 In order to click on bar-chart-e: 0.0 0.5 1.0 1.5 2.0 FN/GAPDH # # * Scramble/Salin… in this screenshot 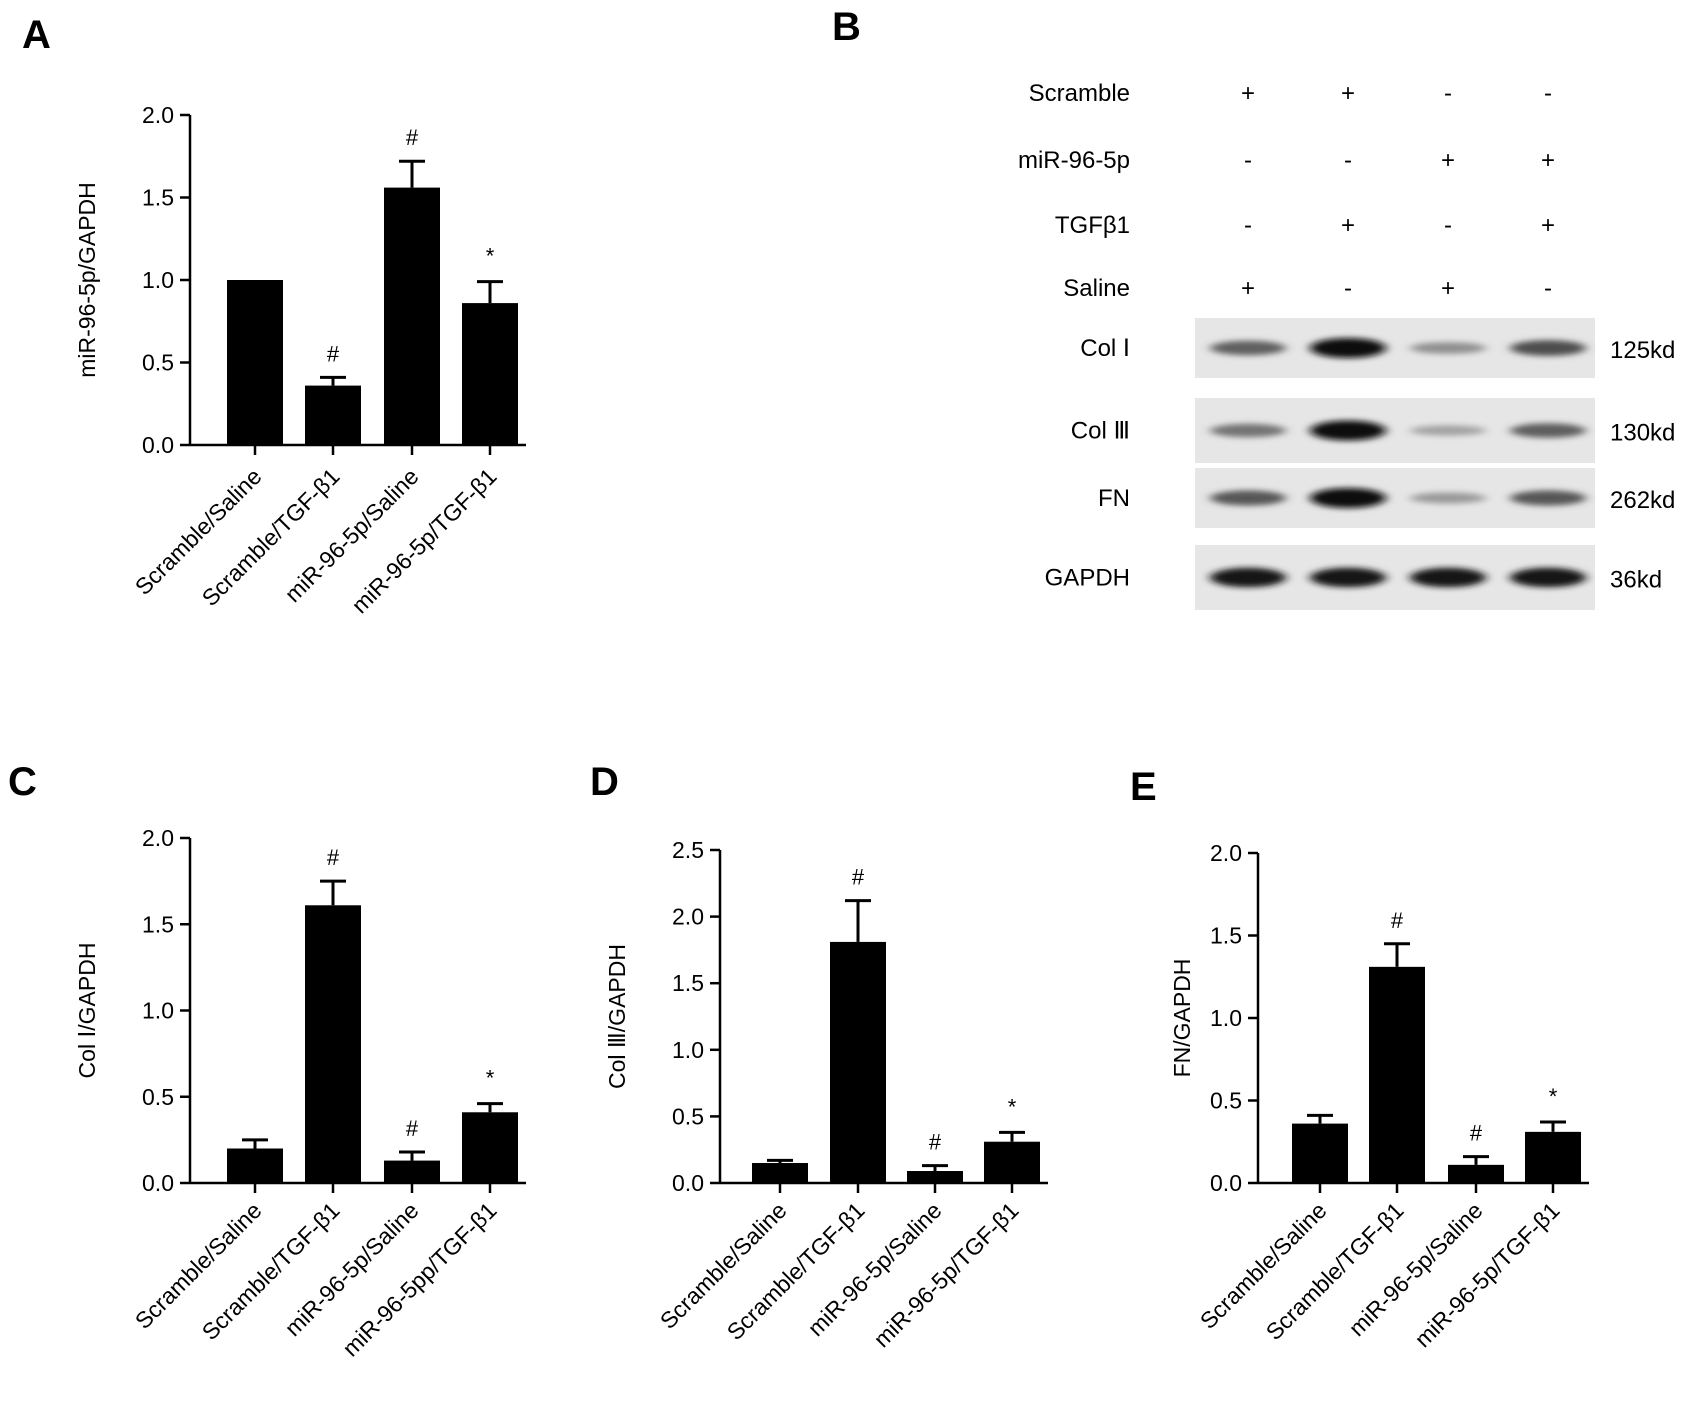, I will do `click(1379, 1096)`.